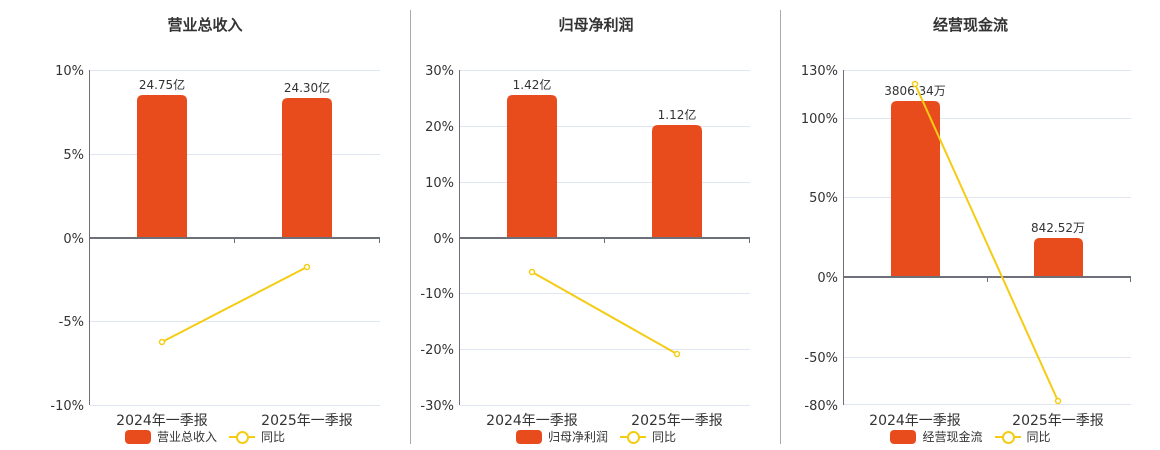 The width and height of the screenshot is (1160, 450). I want to click on legend: 归母净利润 同比, so click(596, 436).